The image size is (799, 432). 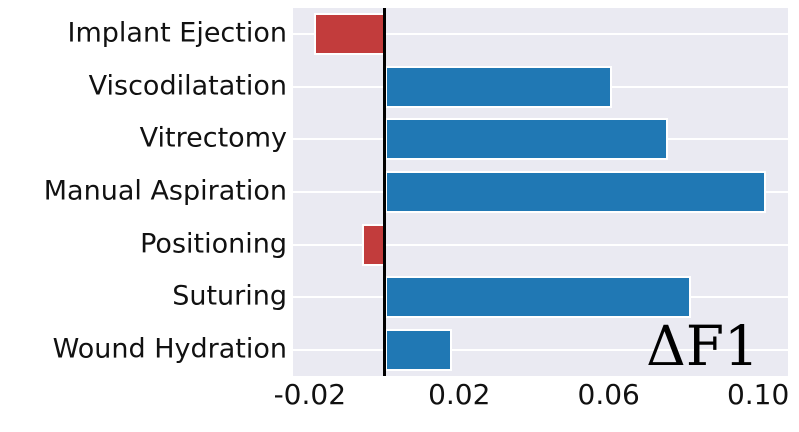 I want to click on bar-manual-aspiration, so click(x=575, y=192).